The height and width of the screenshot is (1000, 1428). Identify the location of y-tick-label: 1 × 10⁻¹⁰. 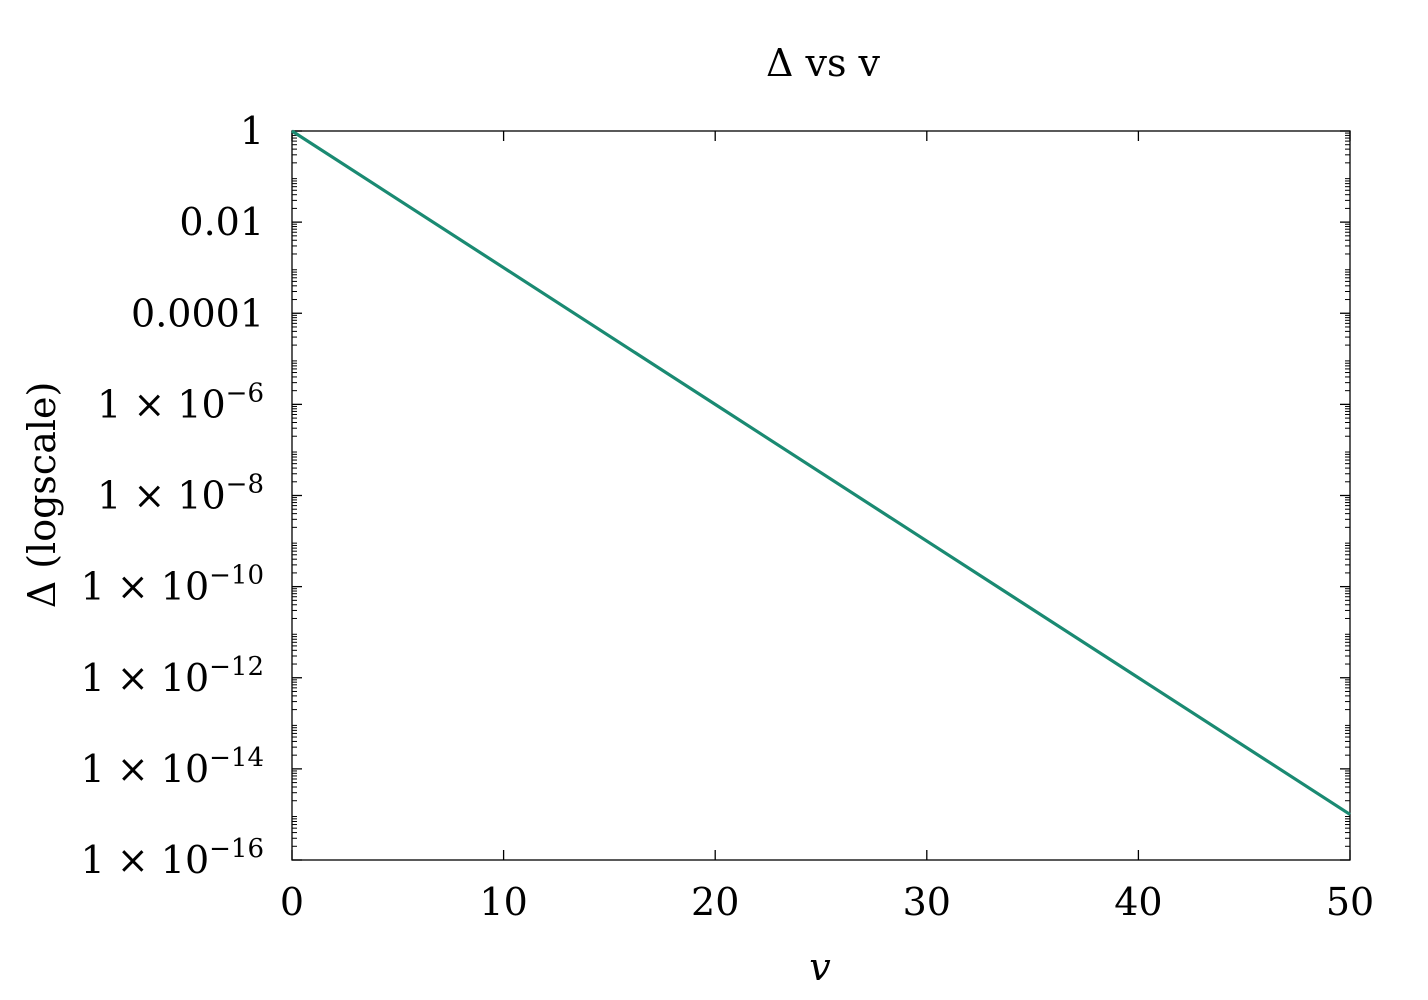
(172, 585).